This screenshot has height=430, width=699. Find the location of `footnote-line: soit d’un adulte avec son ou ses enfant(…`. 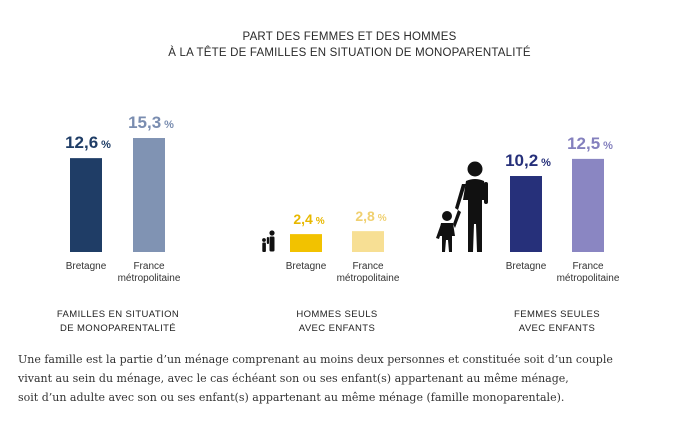

footnote-line: soit d’un adulte avec son ou ses enfant(… is located at coordinates (291, 397).